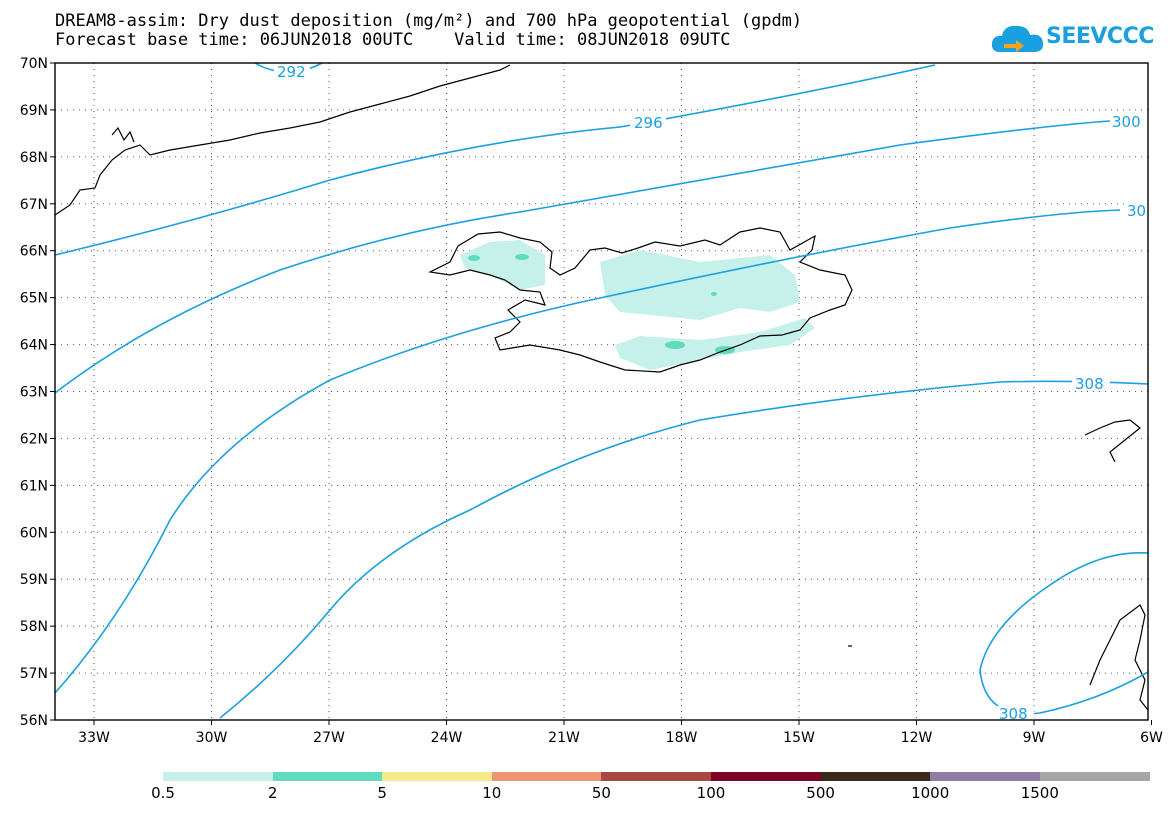 This screenshot has width=1175, height=815. What do you see at coordinates (1100, 36) in the screenshot?
I see `logo-text: SEEVCCC` at bounding box center [1100, 36].